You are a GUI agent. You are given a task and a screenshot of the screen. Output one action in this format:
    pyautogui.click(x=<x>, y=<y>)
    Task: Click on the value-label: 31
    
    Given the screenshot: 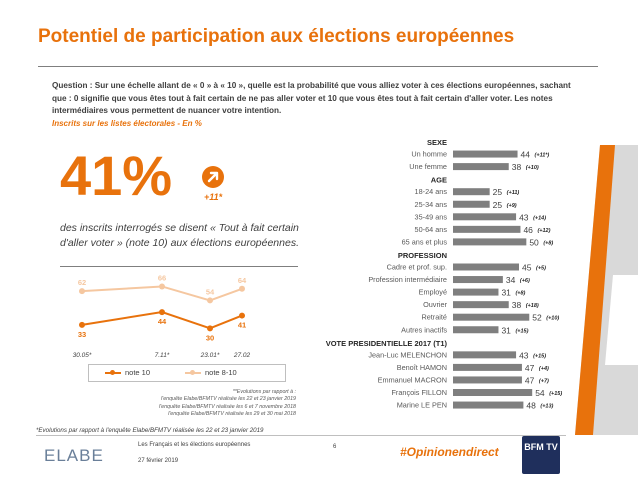 What is the action you would take?
    pyautogui.click(x=506, y=293)
    